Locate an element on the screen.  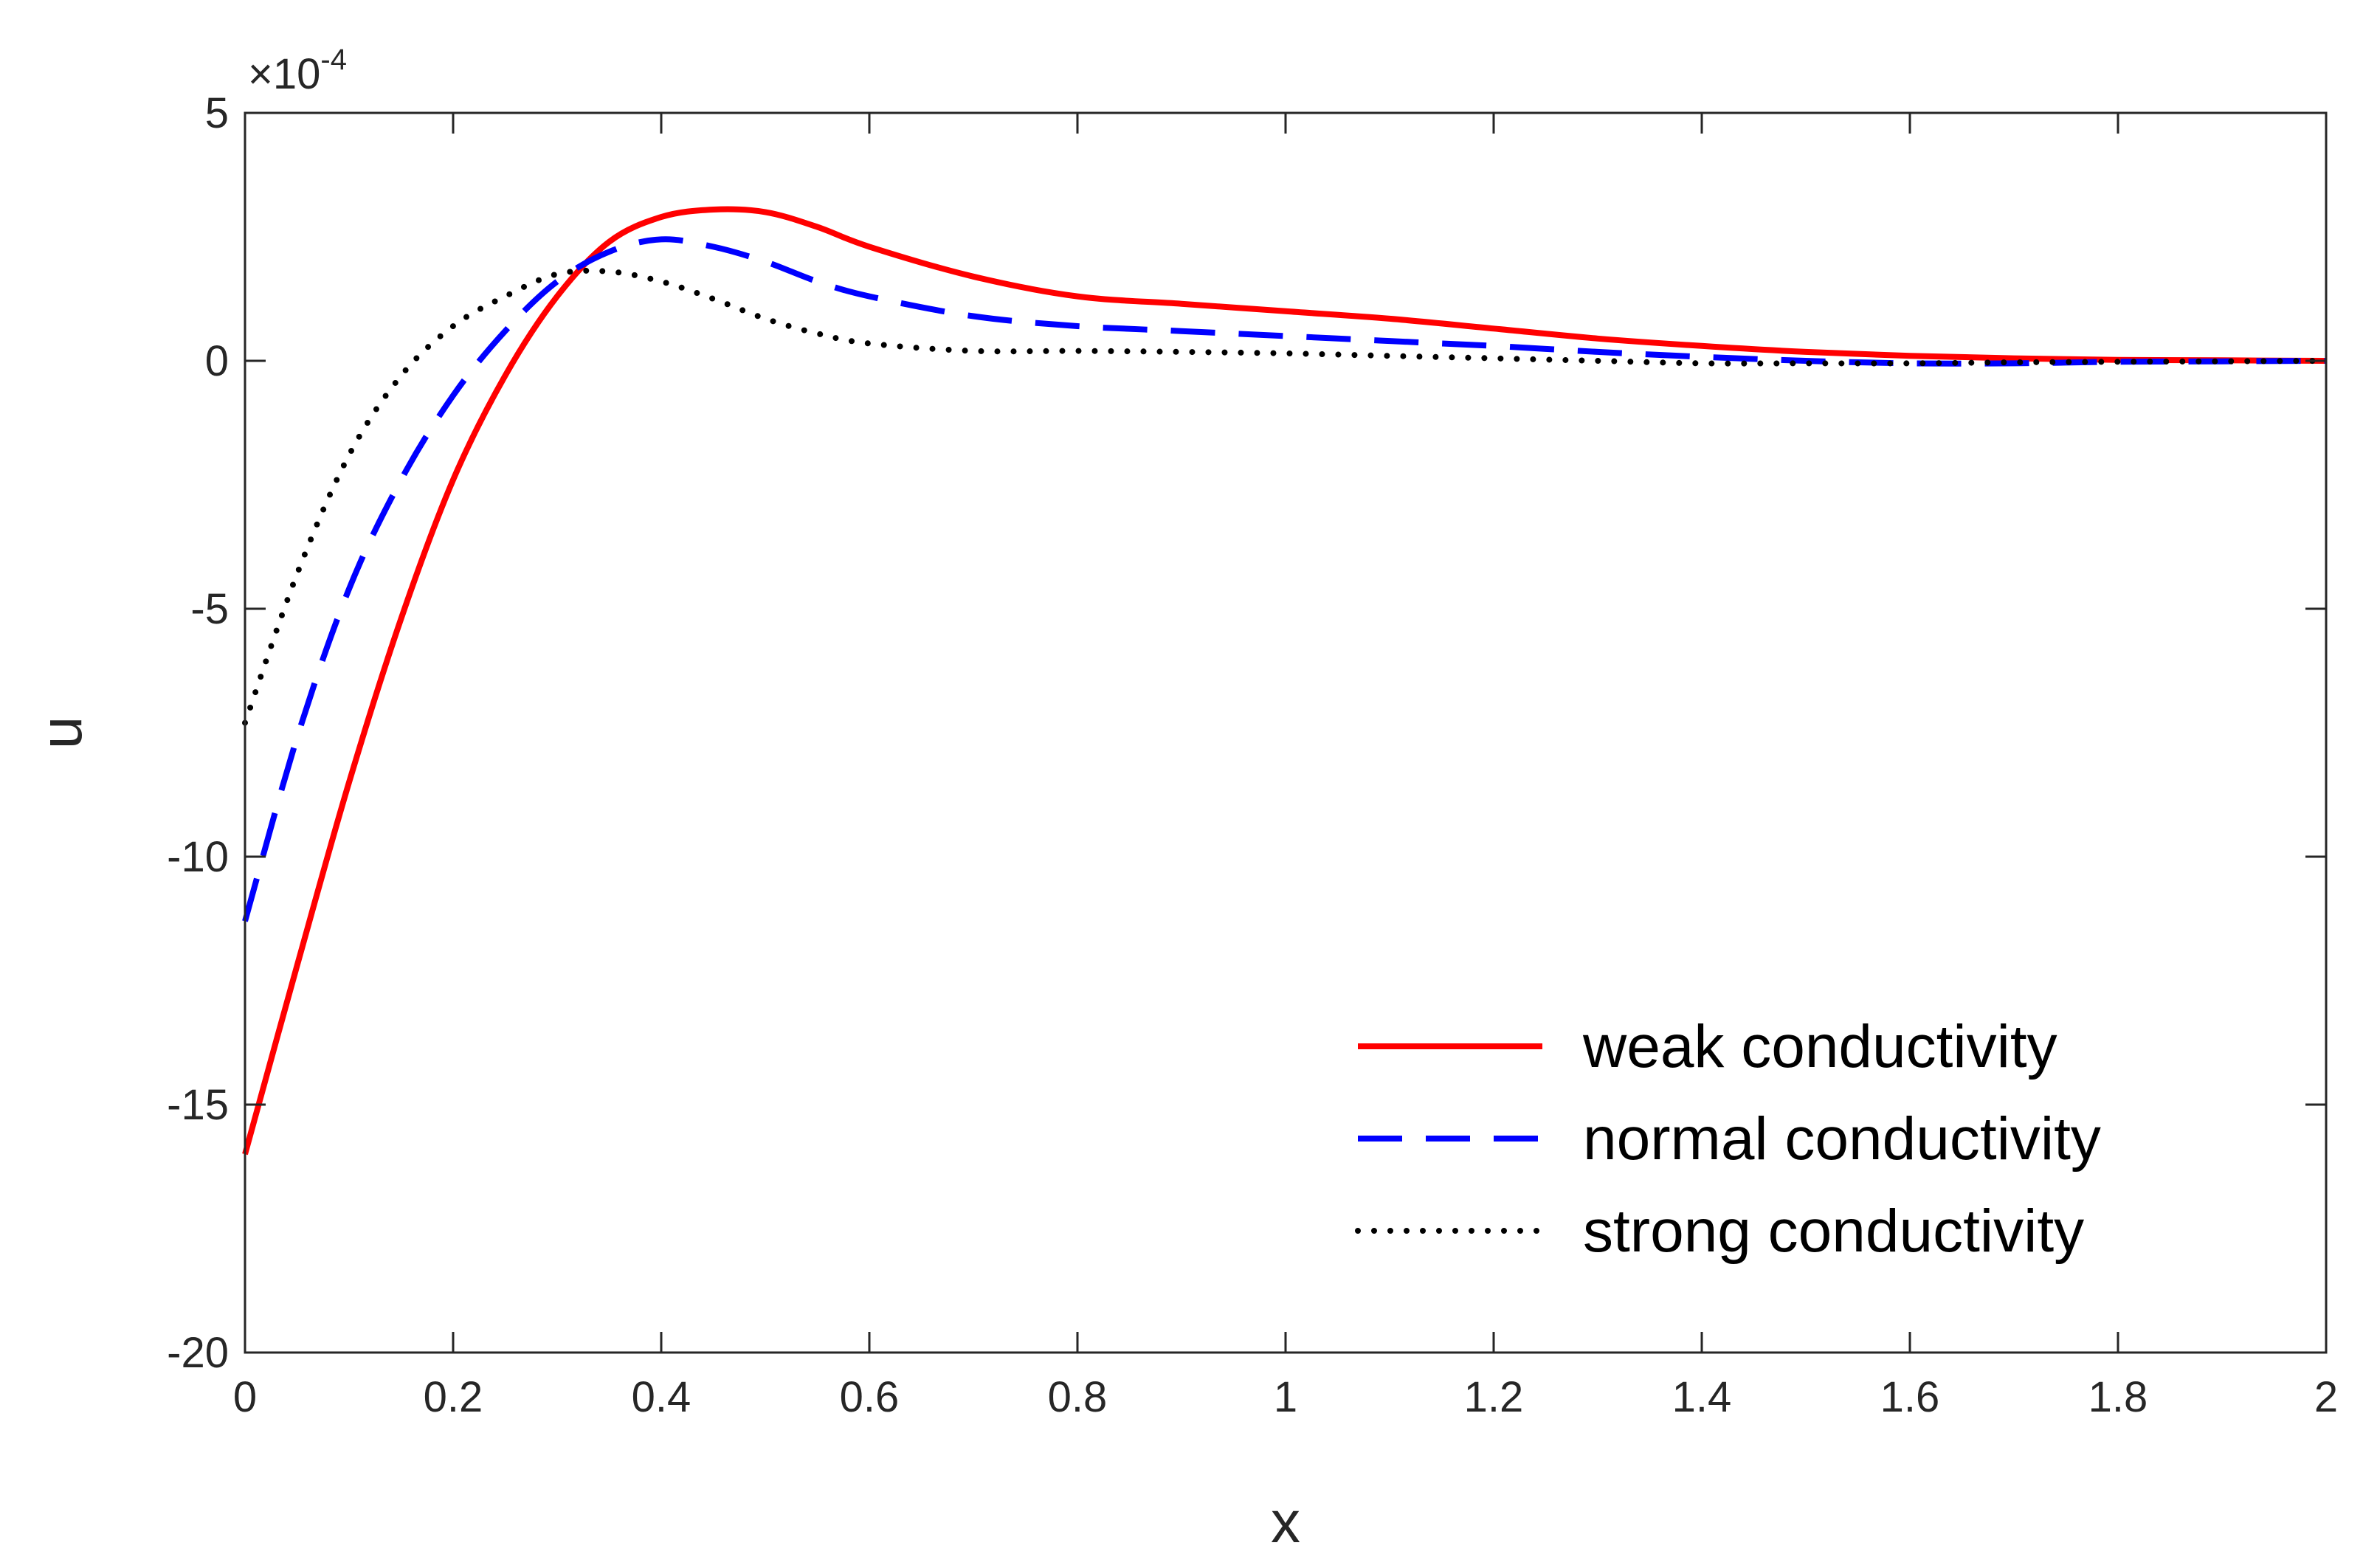
y-tick-label: -10 is located at coordinates (198, 857).